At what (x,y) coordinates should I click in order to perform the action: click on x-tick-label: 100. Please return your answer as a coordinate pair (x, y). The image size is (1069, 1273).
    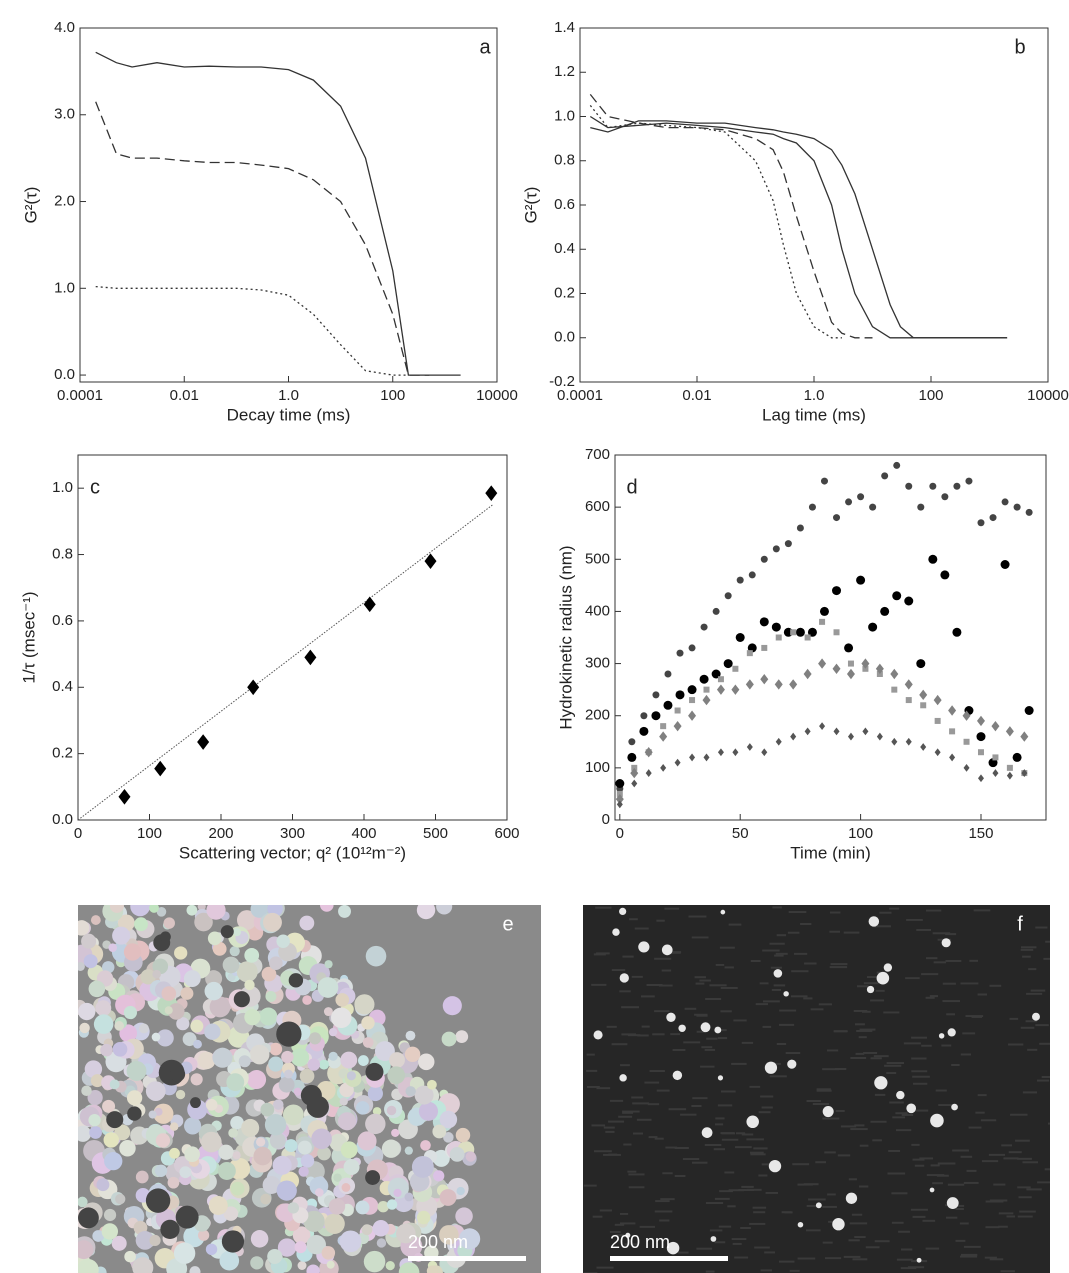
    Looking at the image, I should click on (930, 395).